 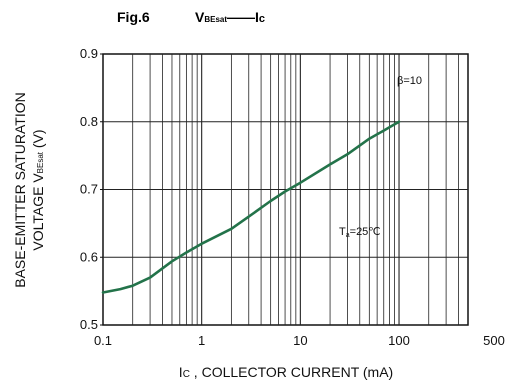 What do you see at coordinates (103, 340) in the screenshot?
I see `x-tick-label: 0.1` at bounding box center [103, 340].